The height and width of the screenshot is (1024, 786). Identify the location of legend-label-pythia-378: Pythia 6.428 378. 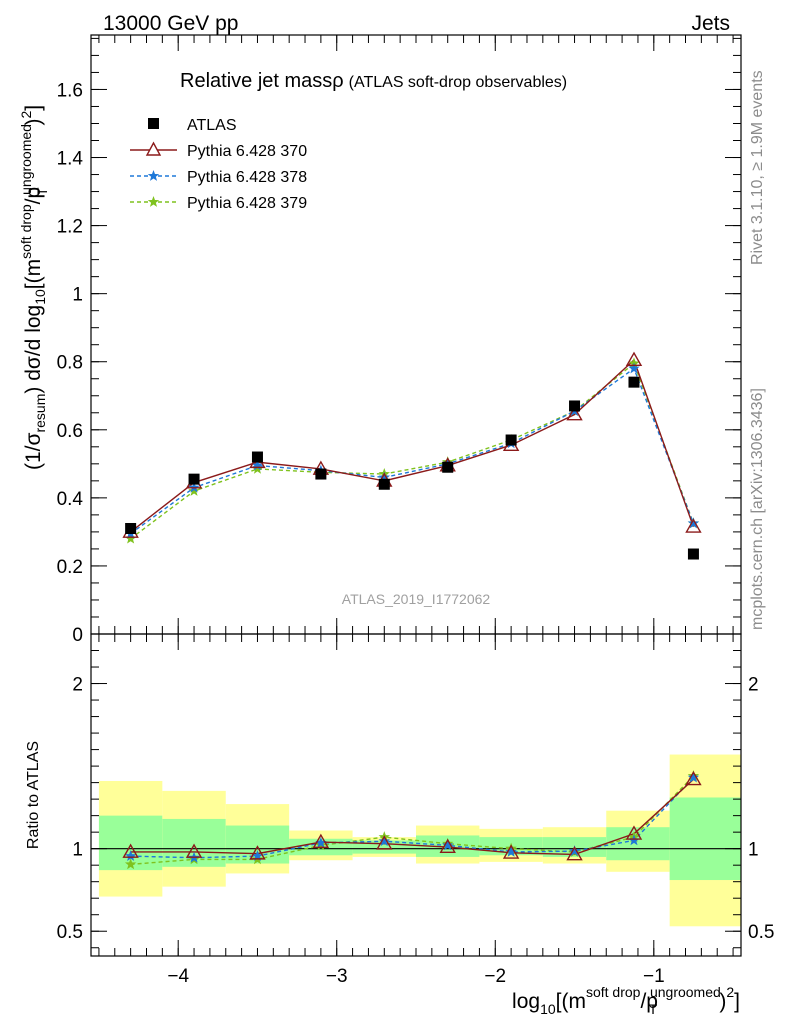
(247, 177).